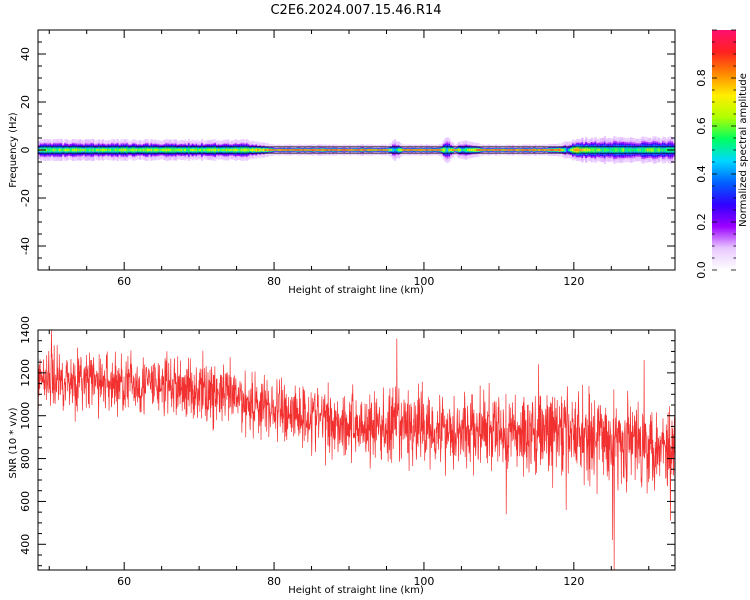 This screenshot has width=750, height=600. I want to click on y-tick-label: 400, so click(25, 544).